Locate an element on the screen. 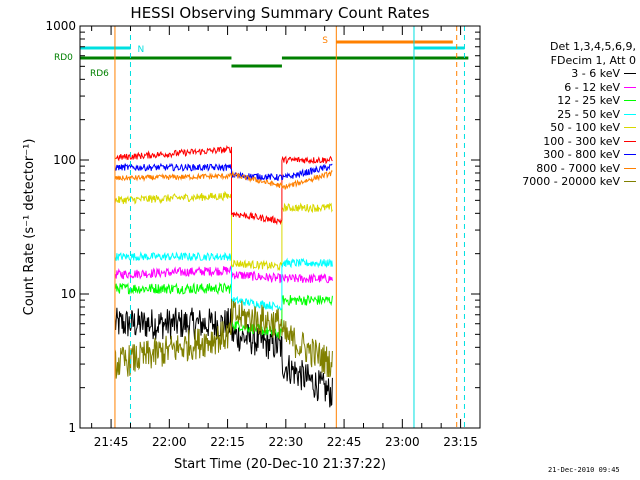  x-tick-label: 22:15 is located at coordinates (227, 442).